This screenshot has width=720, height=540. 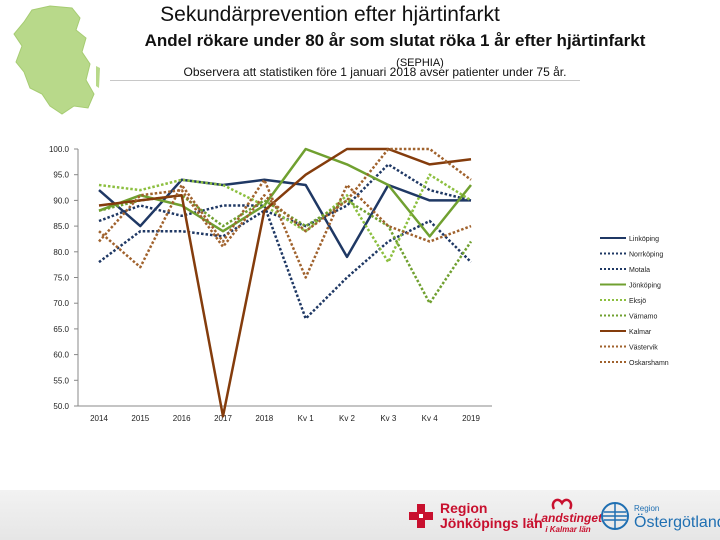 I want to click on legend-label-5: Värnamo, so click(x=643, y=317).